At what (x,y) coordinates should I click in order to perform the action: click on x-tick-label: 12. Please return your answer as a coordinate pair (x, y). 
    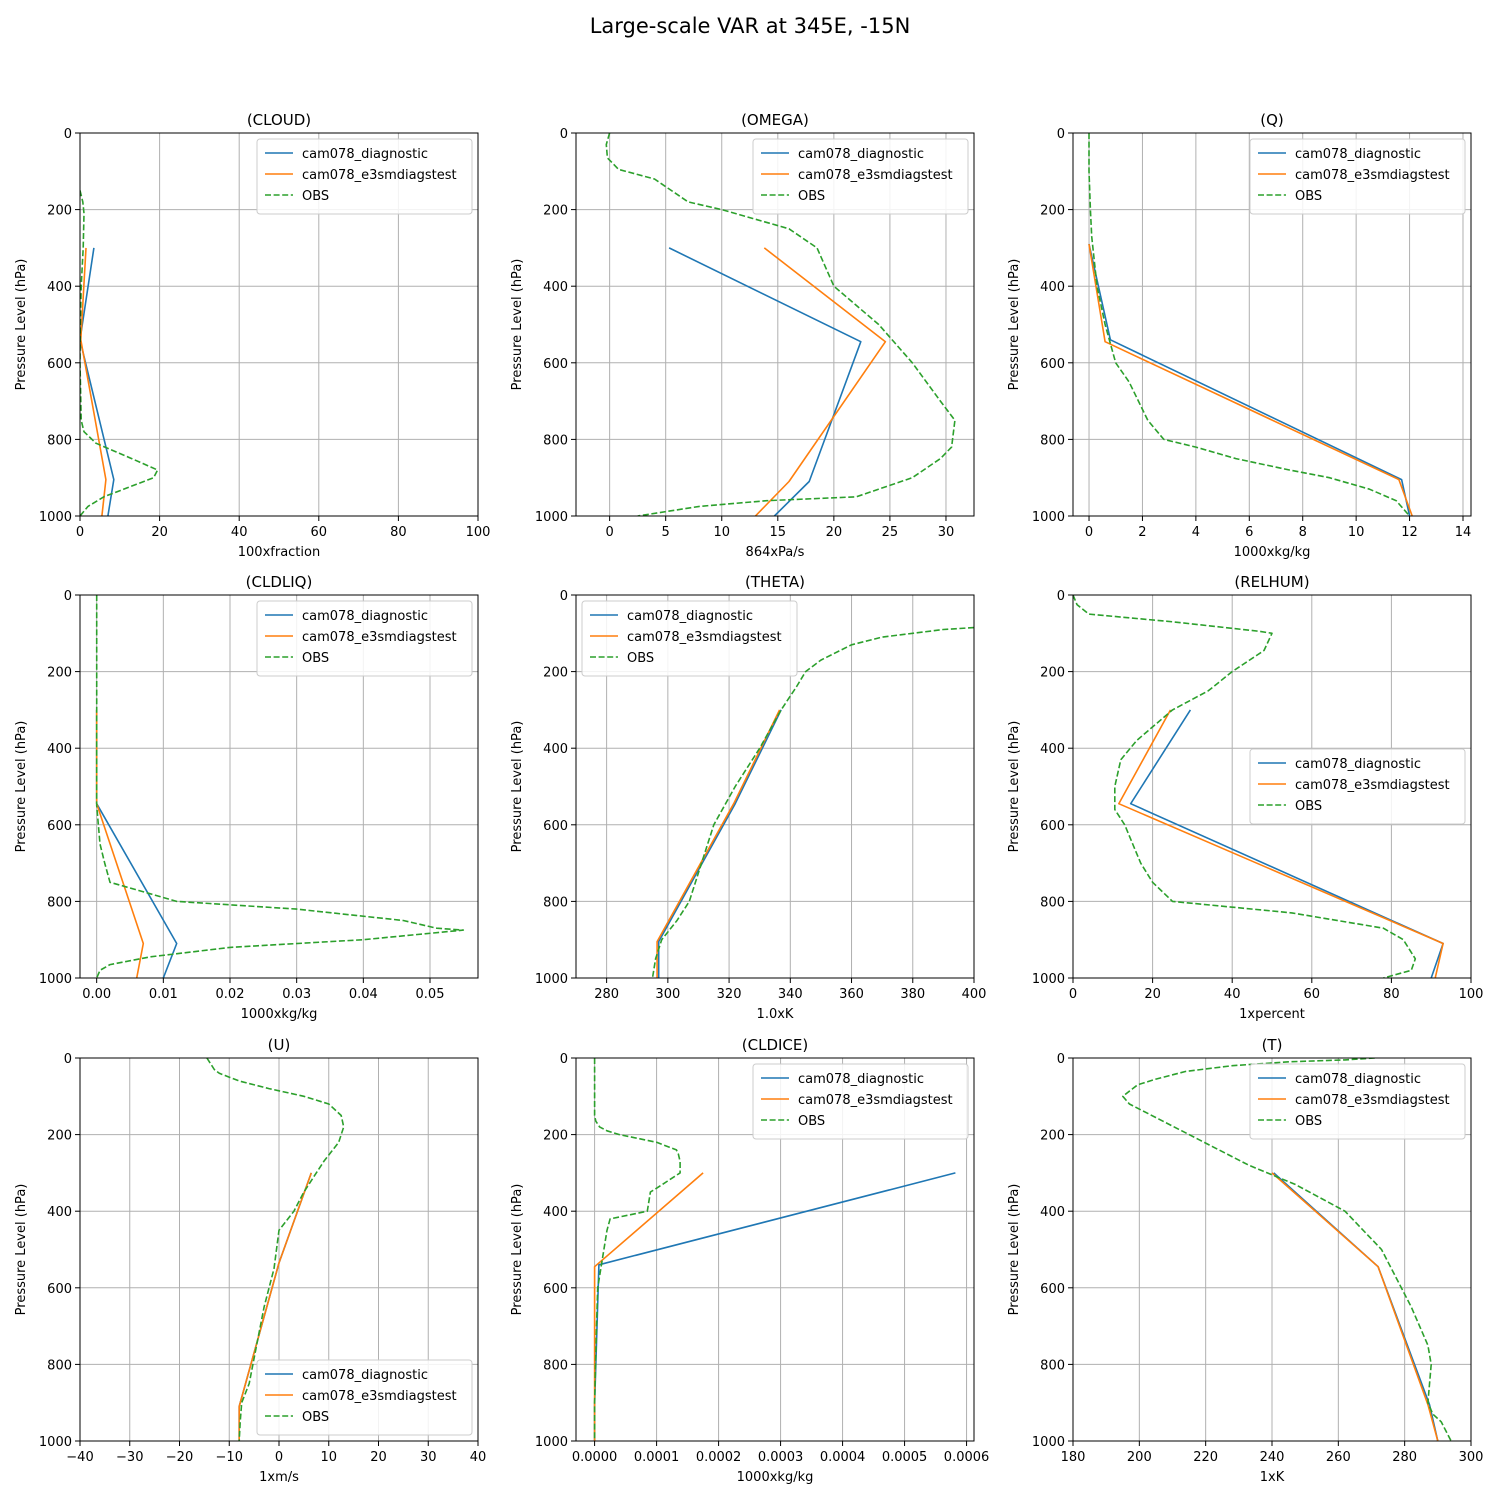
    Looking at the image, I should click on (1409, 532).